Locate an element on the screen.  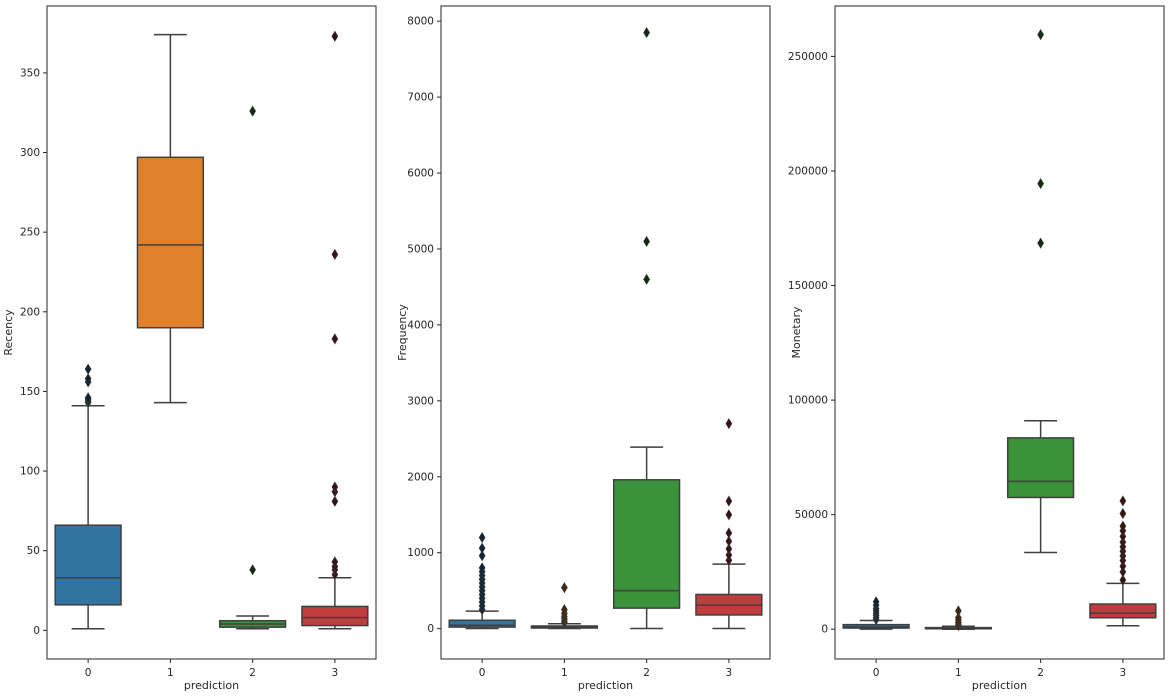
y-tick-label: 6000 is located at coordinates (420, 174).